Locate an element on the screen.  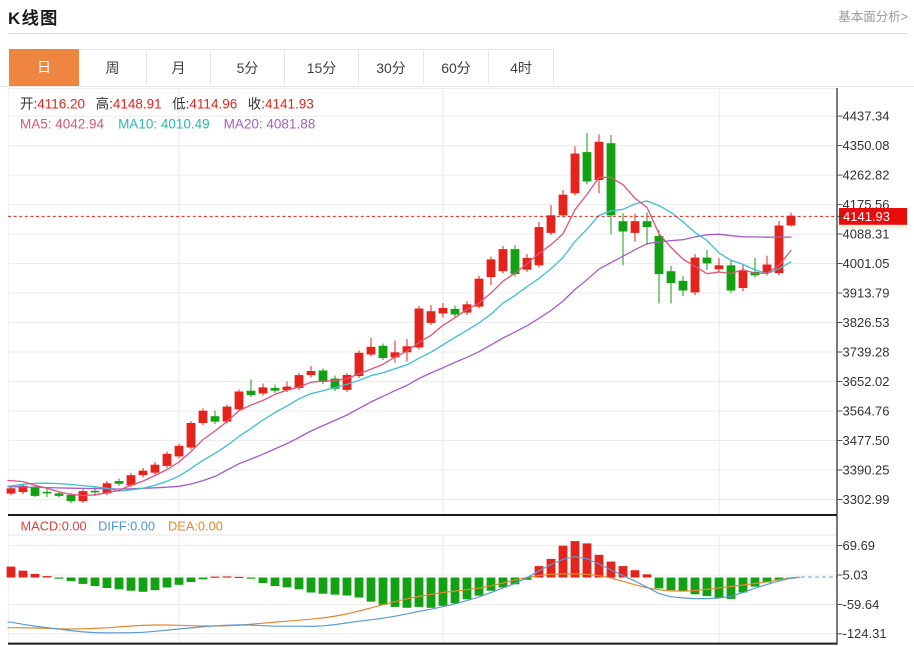
svg-text: 4350.08 is located at coordinates (866, 145).